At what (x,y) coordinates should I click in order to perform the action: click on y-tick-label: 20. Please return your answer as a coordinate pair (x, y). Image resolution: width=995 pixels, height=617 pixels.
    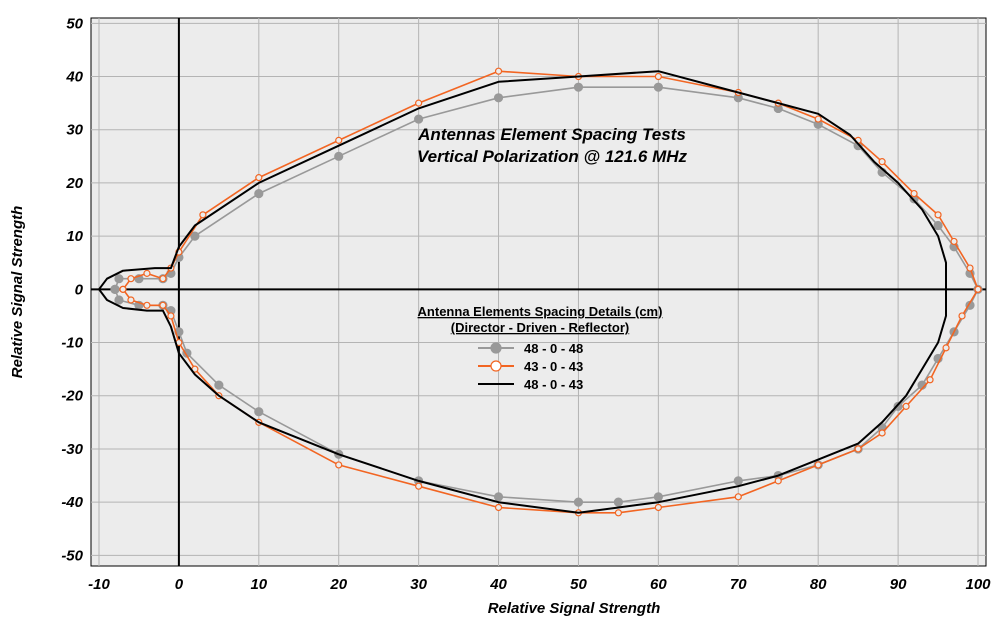
    Looking at the image, I should click on (74, 183).